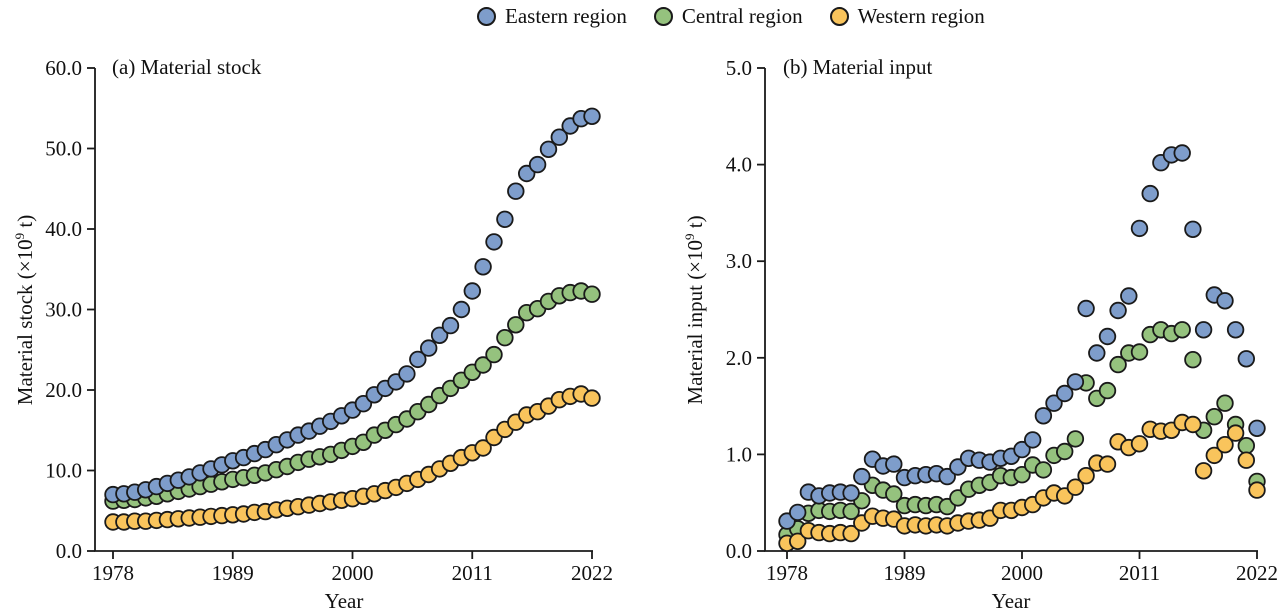 The width and height of the screenshot is (1281, 616). What do you see at coordinates (745, 309) in the screenshot?
I see `chart-b-y-axis: 0.0 1.0 2.0 3.0 4.0 5.0` at bounding box center [745, 309].